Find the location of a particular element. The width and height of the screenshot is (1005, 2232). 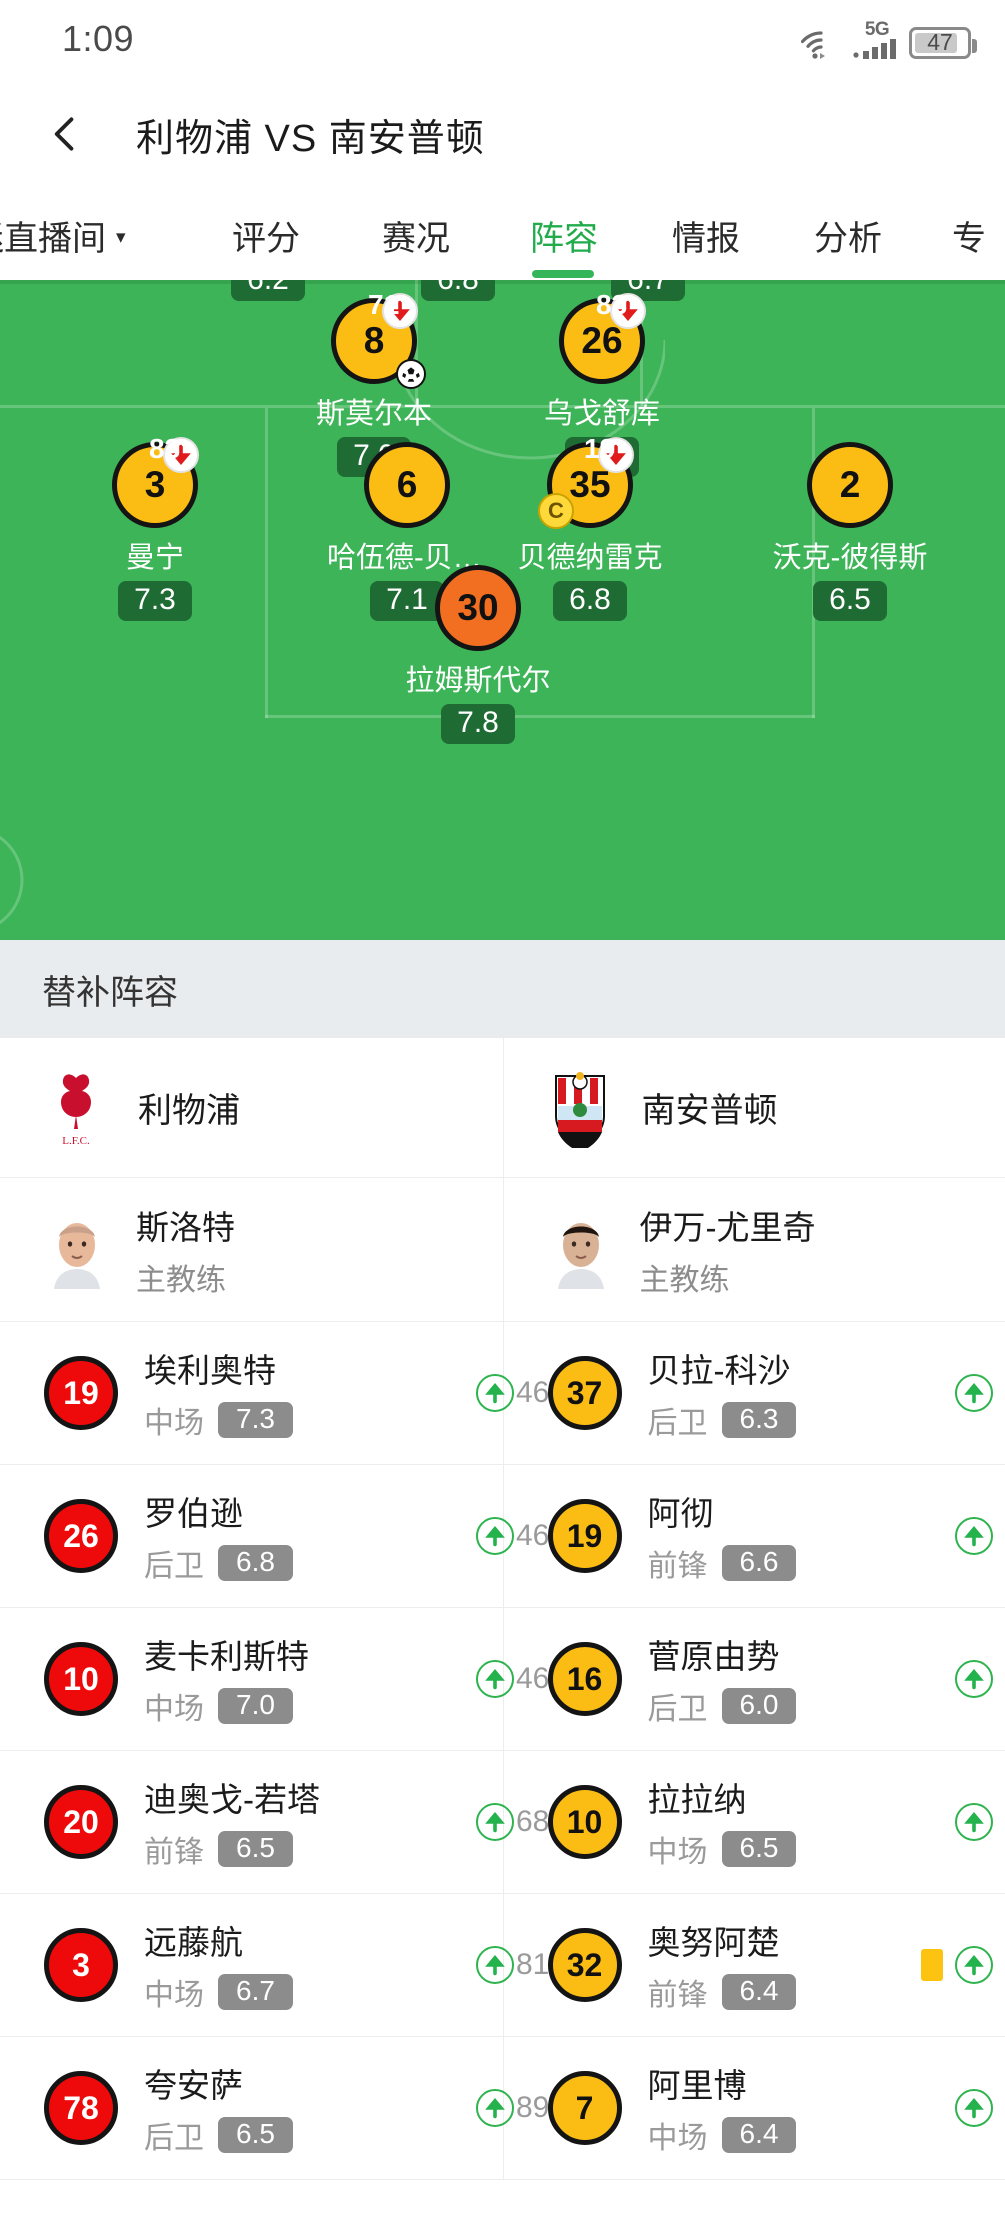

player-name: 罗伯逊 is located at coordinates (193, 1513).